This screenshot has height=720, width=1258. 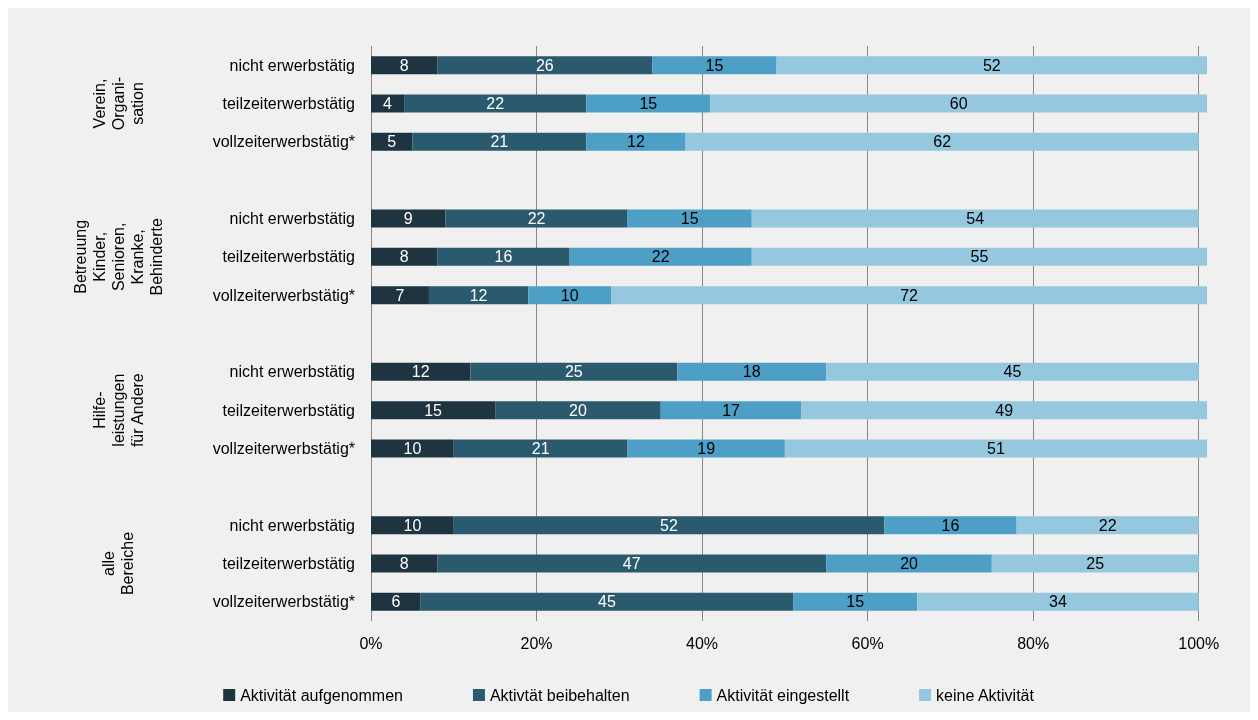 What do you see at coordinates (950, 525) in the screenshot?
I see `data-label: 16` at bounding box center [950, 525].